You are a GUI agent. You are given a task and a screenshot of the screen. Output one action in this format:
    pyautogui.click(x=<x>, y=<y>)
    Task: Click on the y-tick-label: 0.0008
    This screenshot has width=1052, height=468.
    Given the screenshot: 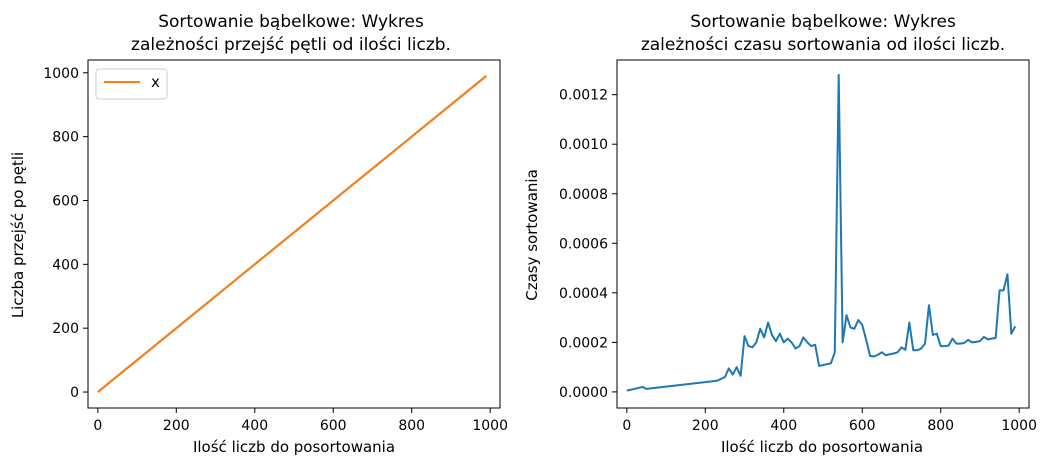 What is the action you would take?
    pyautogui.click(x=583, y=195)
    